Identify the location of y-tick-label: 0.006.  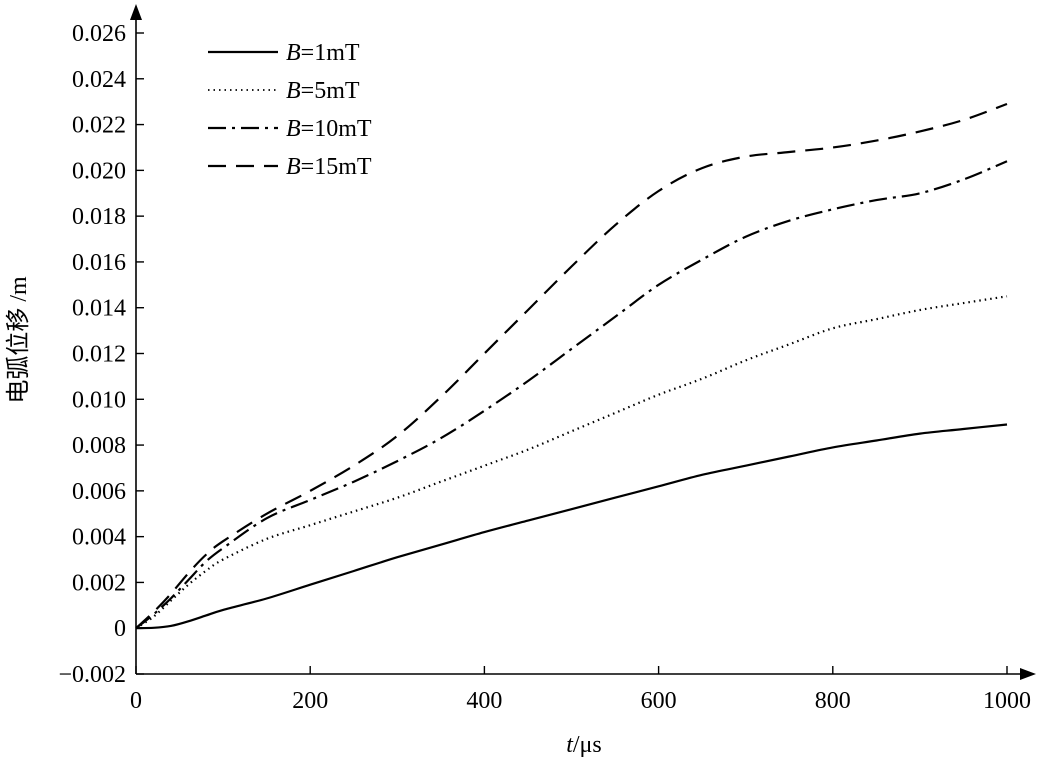
(99, 492).